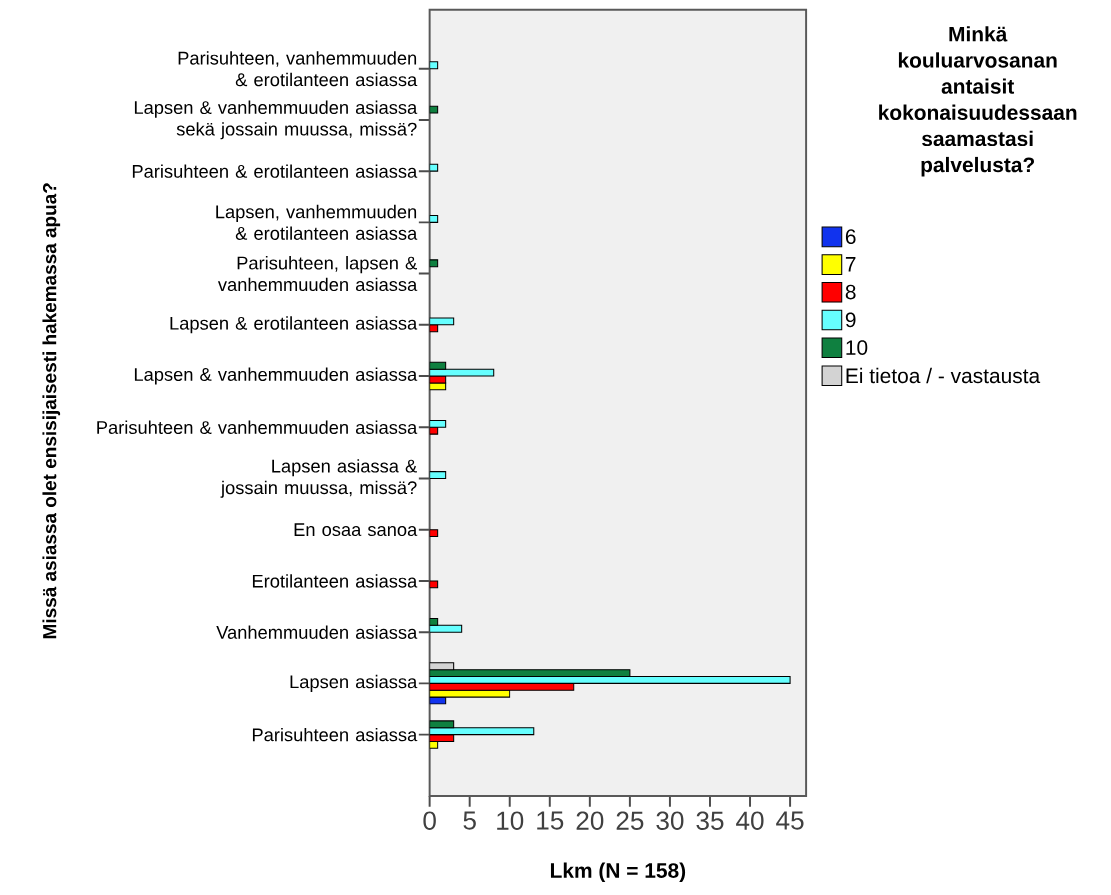  I want to click on y-tick-label: Lapsen asiassa & jossain muussa, missä?, so click(318, 478).